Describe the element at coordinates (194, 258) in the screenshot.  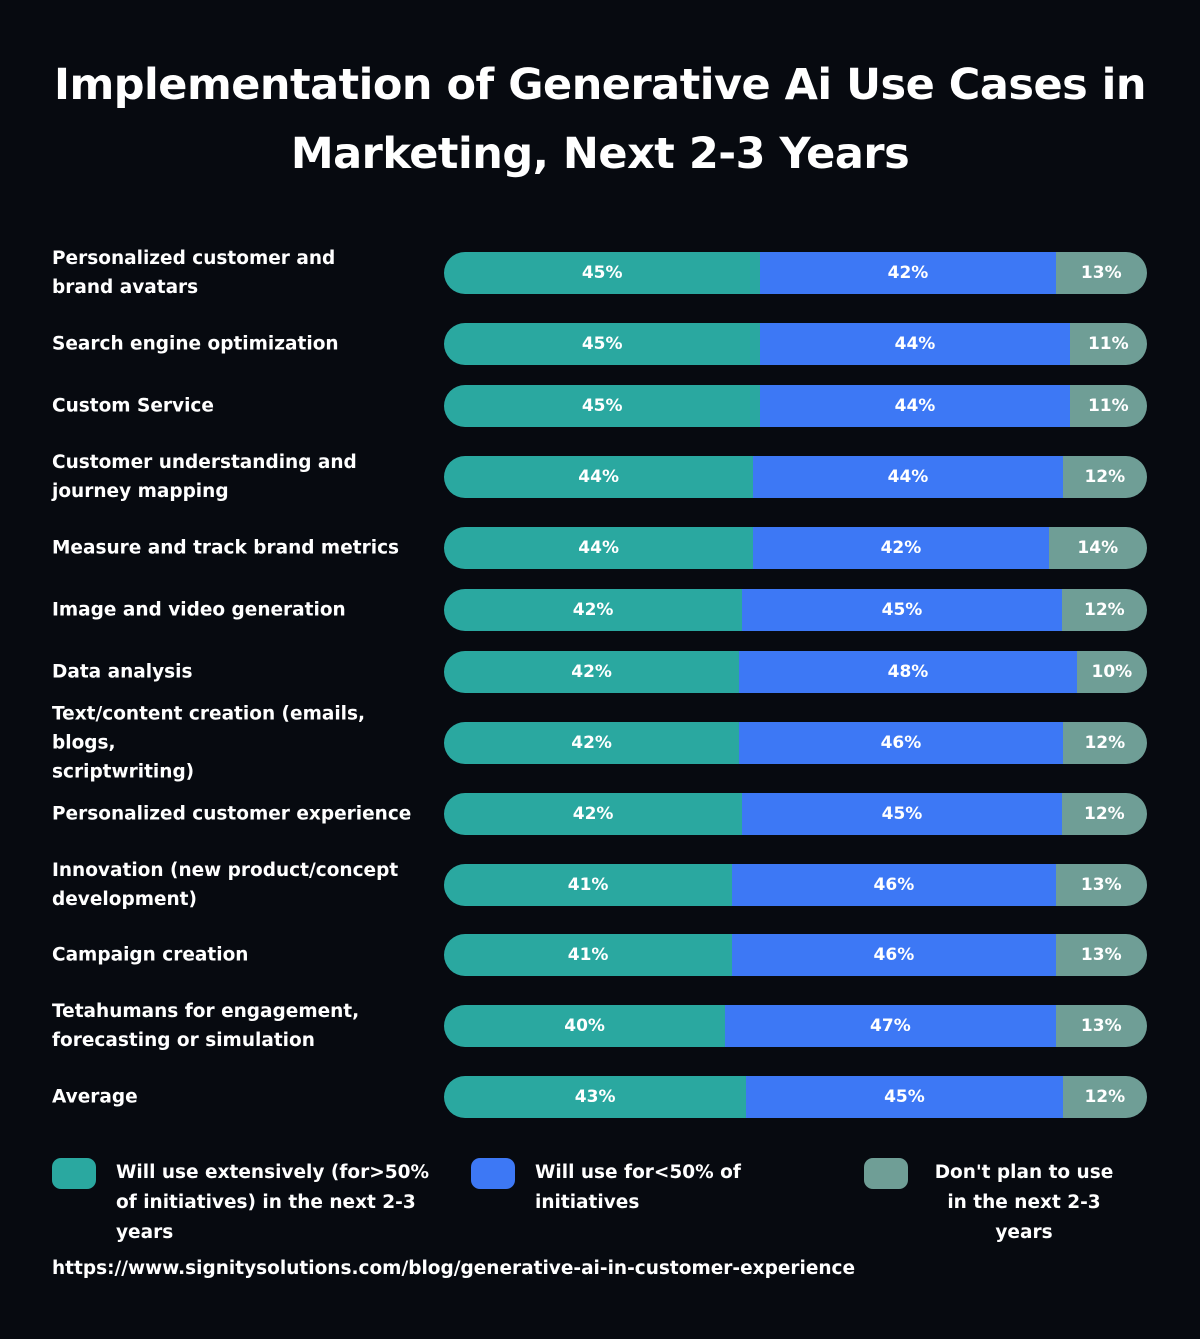
I see `category-label-line: Personalized customer and` at that location.